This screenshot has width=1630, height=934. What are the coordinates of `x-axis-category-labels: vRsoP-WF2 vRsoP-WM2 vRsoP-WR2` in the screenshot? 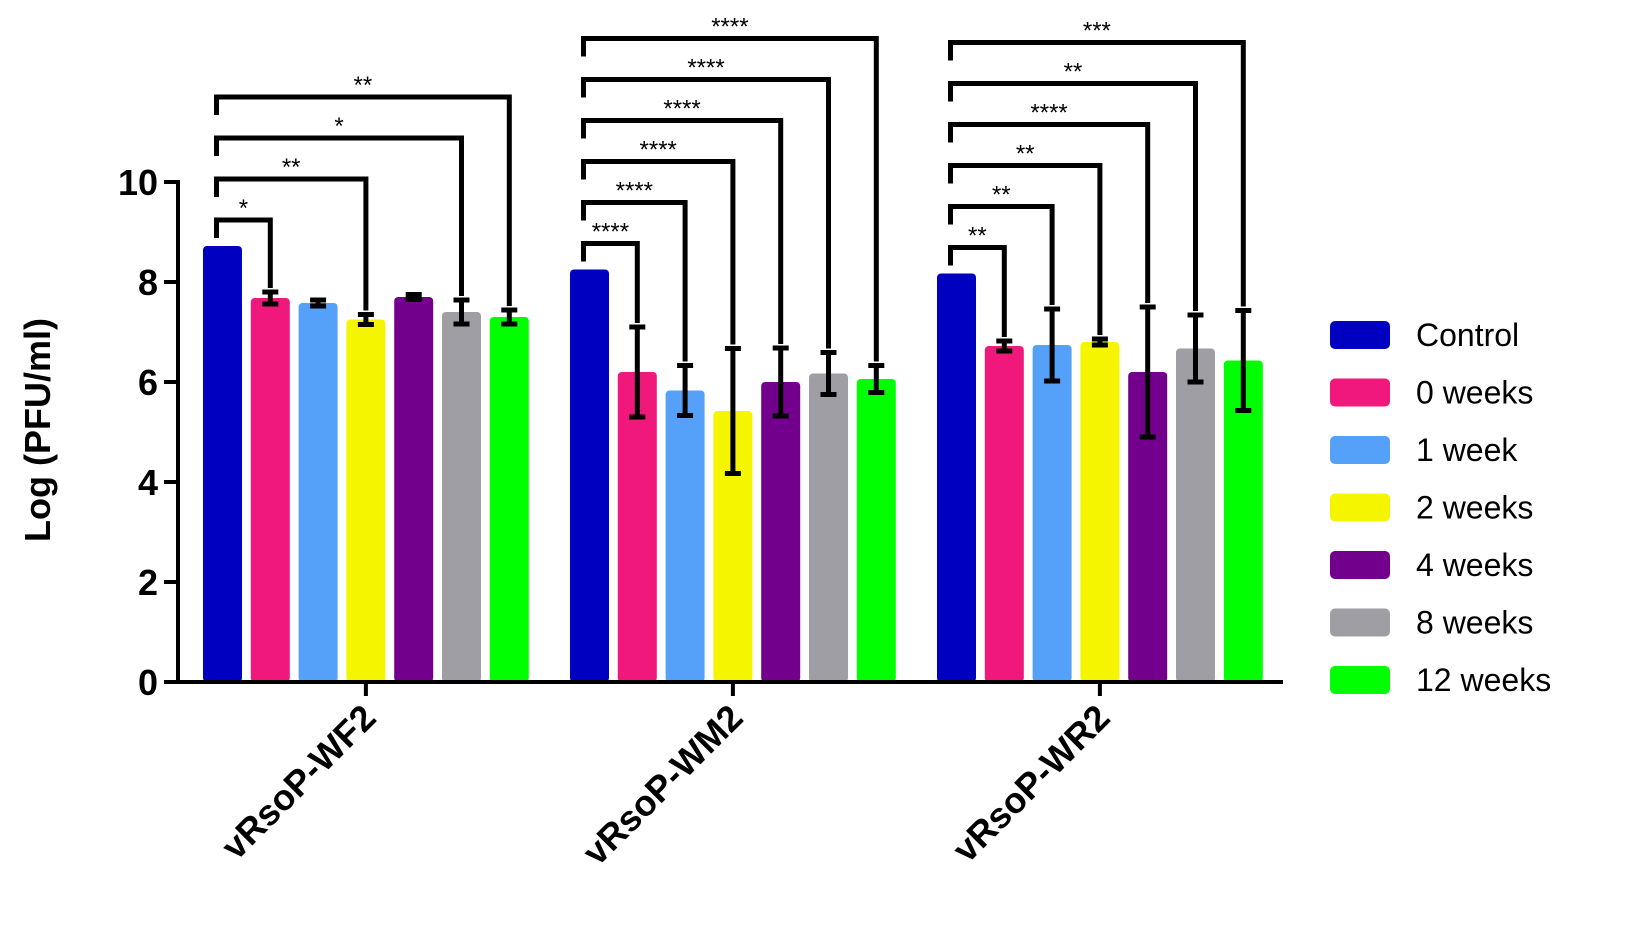 It's located at (665, 777).